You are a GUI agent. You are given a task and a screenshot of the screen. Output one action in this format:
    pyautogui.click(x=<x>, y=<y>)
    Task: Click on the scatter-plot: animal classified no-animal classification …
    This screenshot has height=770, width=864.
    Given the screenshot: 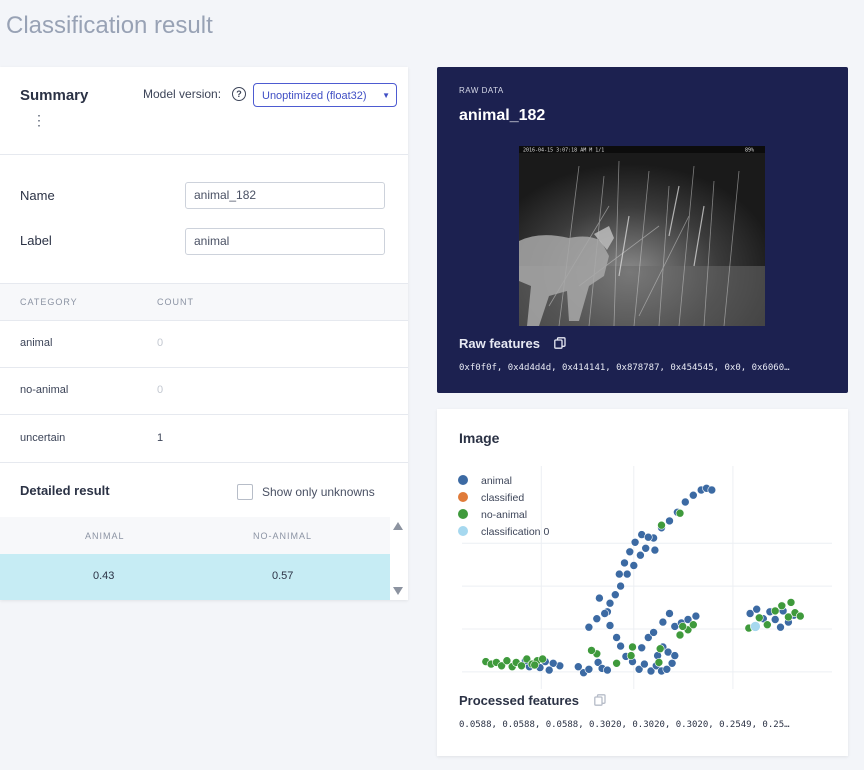 What is the action you would take?
    pyautogui.click(x=645, y=578)
    